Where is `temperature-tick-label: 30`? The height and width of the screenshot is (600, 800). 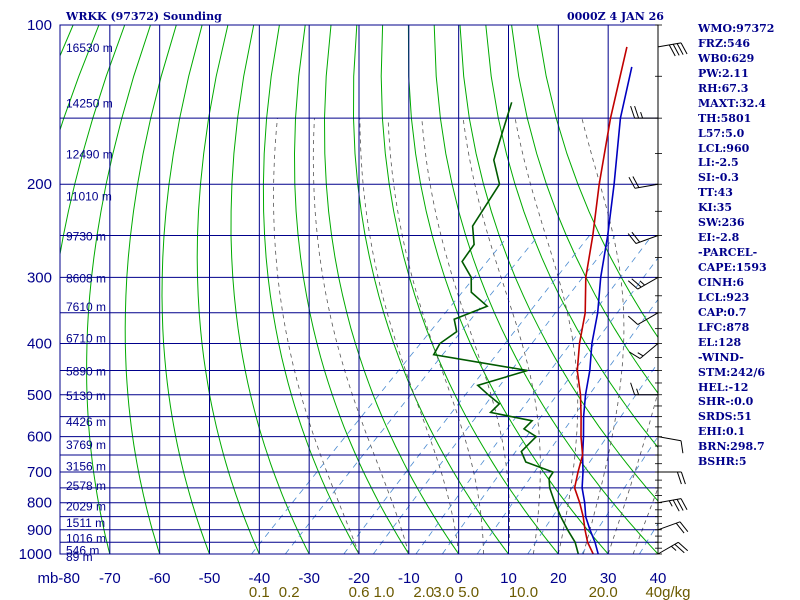 temperature-tick-label: 30 is located at coordinates (608, 578).